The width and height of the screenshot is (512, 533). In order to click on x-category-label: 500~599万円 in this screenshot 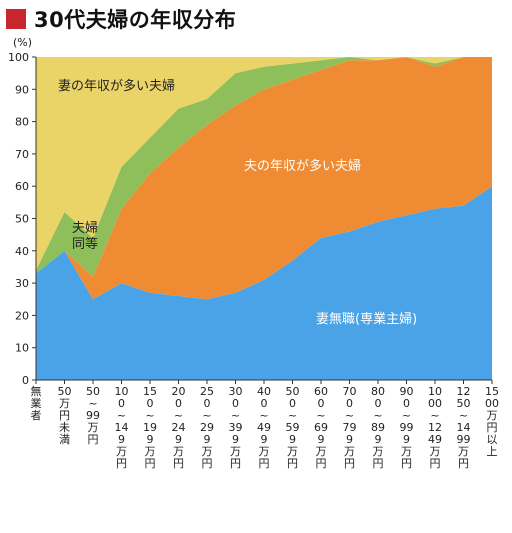, I will do `click(292, 427)`.